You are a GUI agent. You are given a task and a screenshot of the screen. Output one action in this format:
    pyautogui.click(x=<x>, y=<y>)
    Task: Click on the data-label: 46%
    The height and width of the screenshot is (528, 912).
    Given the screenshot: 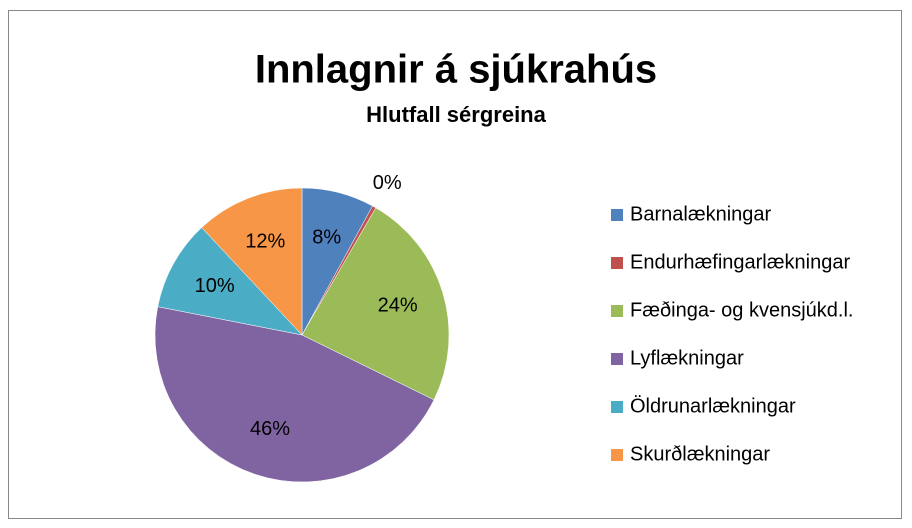 What is the action you would take?
    pyautogui.click(x=270, y=429)
    